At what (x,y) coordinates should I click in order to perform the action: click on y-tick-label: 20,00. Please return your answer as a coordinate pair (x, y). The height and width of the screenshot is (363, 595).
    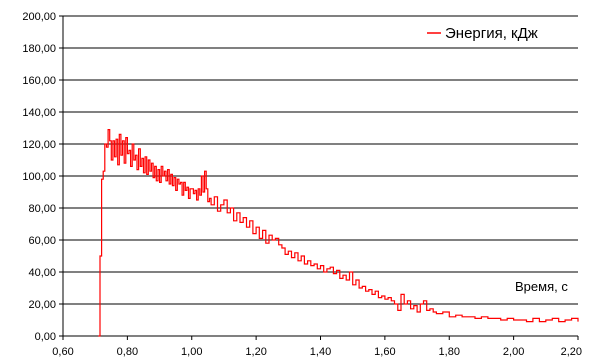
    Looking at the image, I should click on (42, 305).